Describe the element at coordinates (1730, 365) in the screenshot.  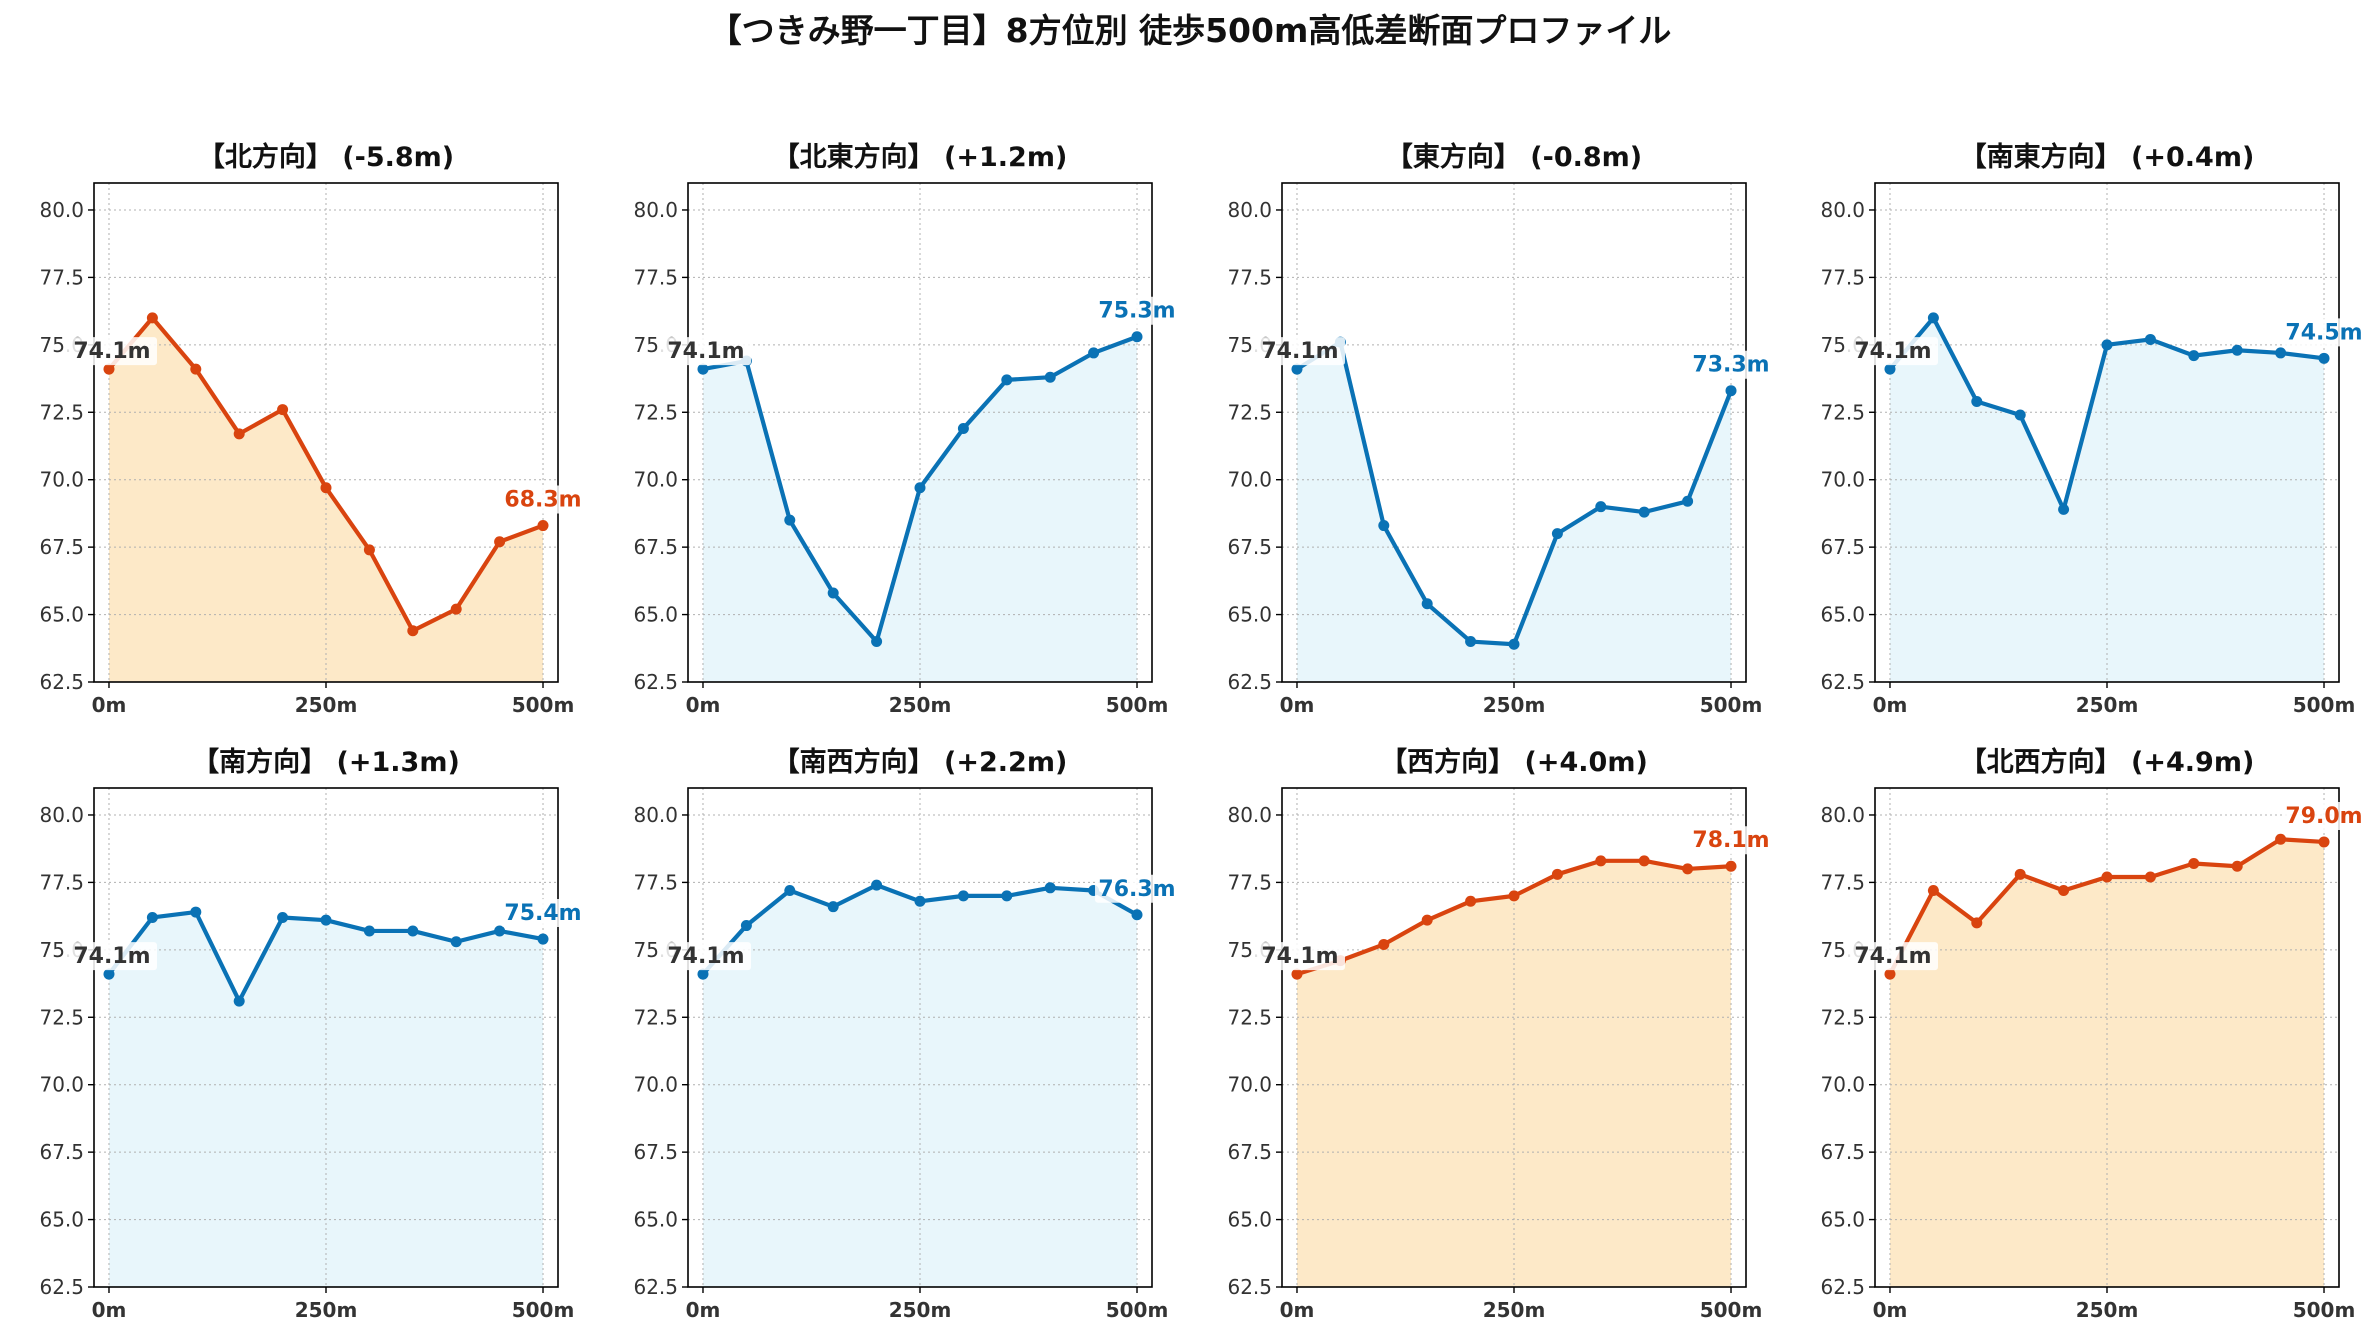
I see `end-label: 73.3m` at that location.